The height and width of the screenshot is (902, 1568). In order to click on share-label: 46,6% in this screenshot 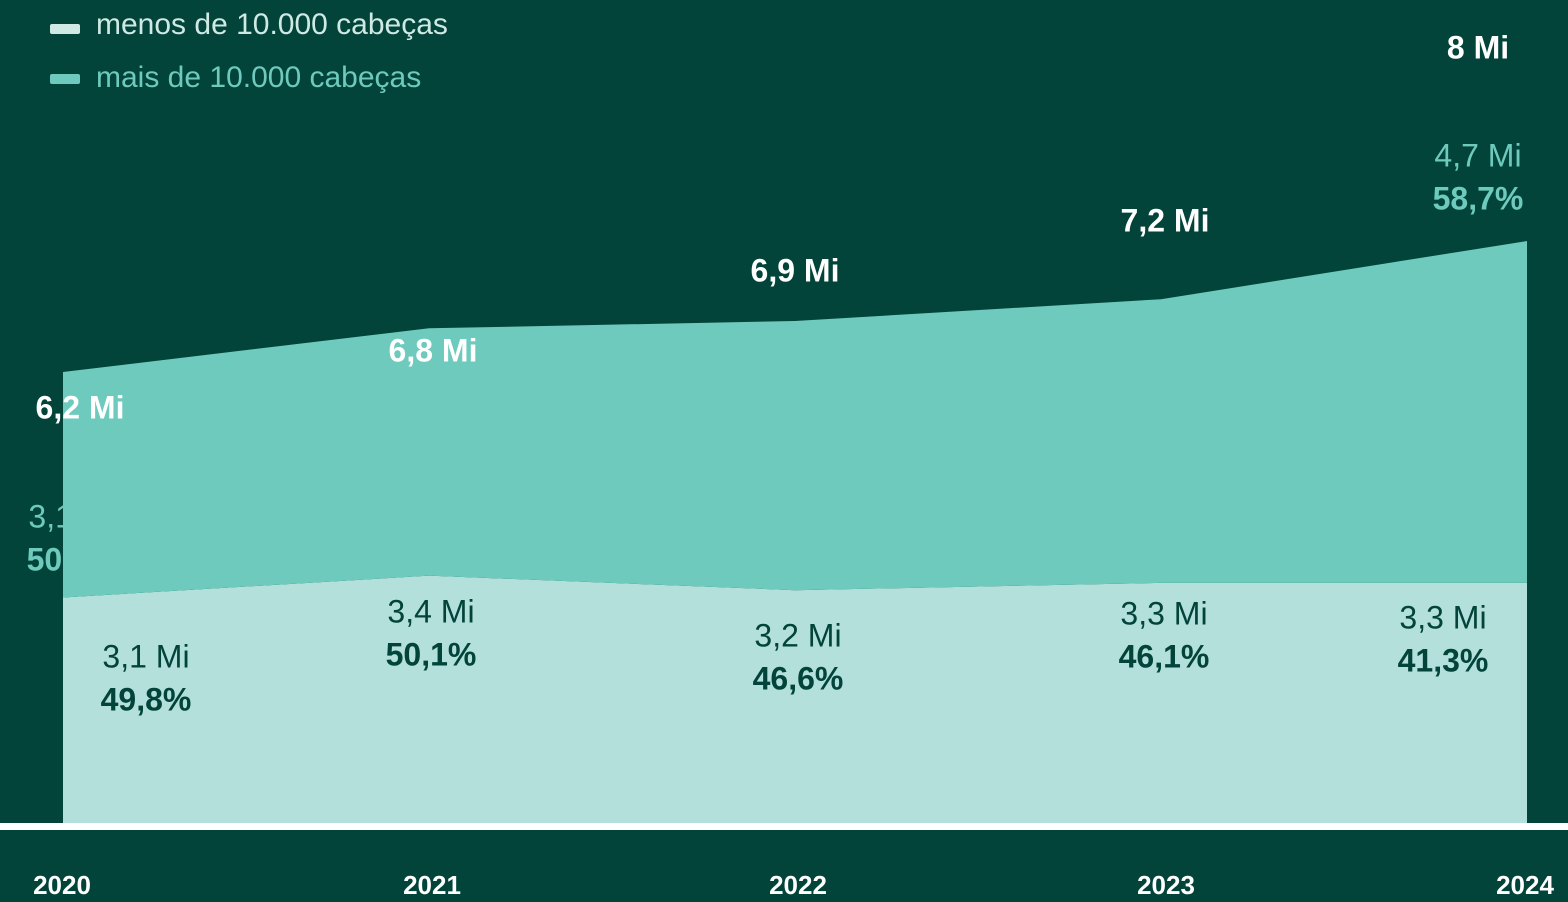, I will do `click(798, 678)`.